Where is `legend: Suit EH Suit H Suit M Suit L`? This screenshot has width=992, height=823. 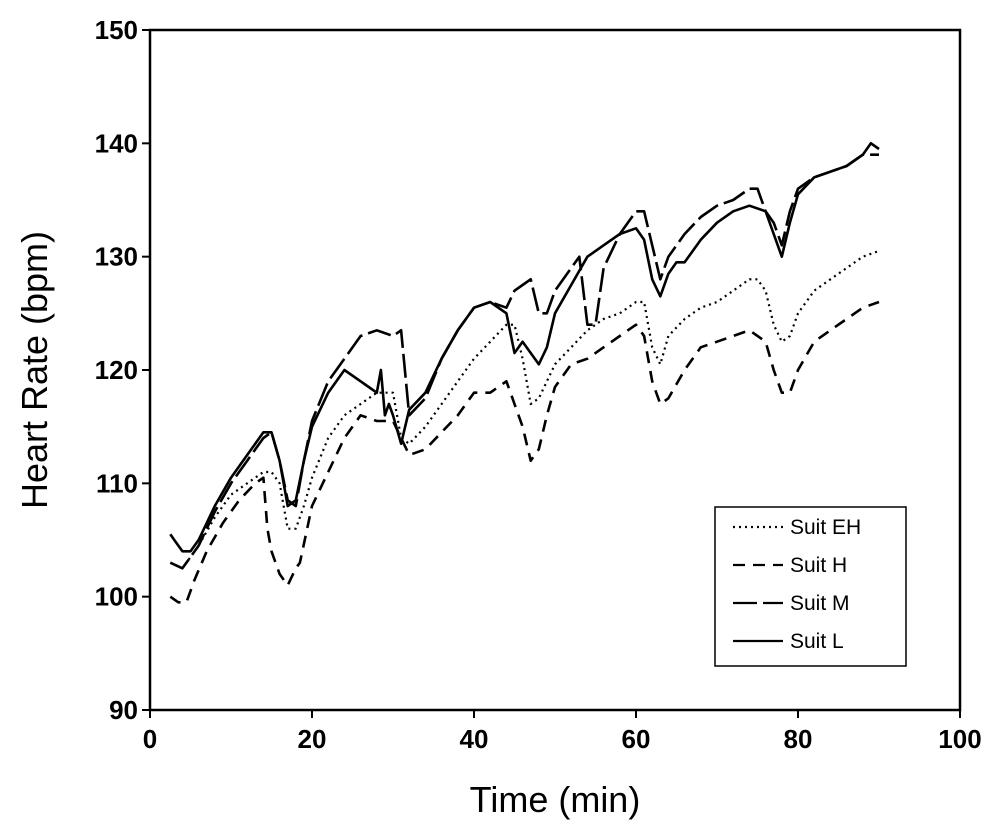
legend: Suit EH Suit H Suit M Suit L is located at coordinates (810, 586).